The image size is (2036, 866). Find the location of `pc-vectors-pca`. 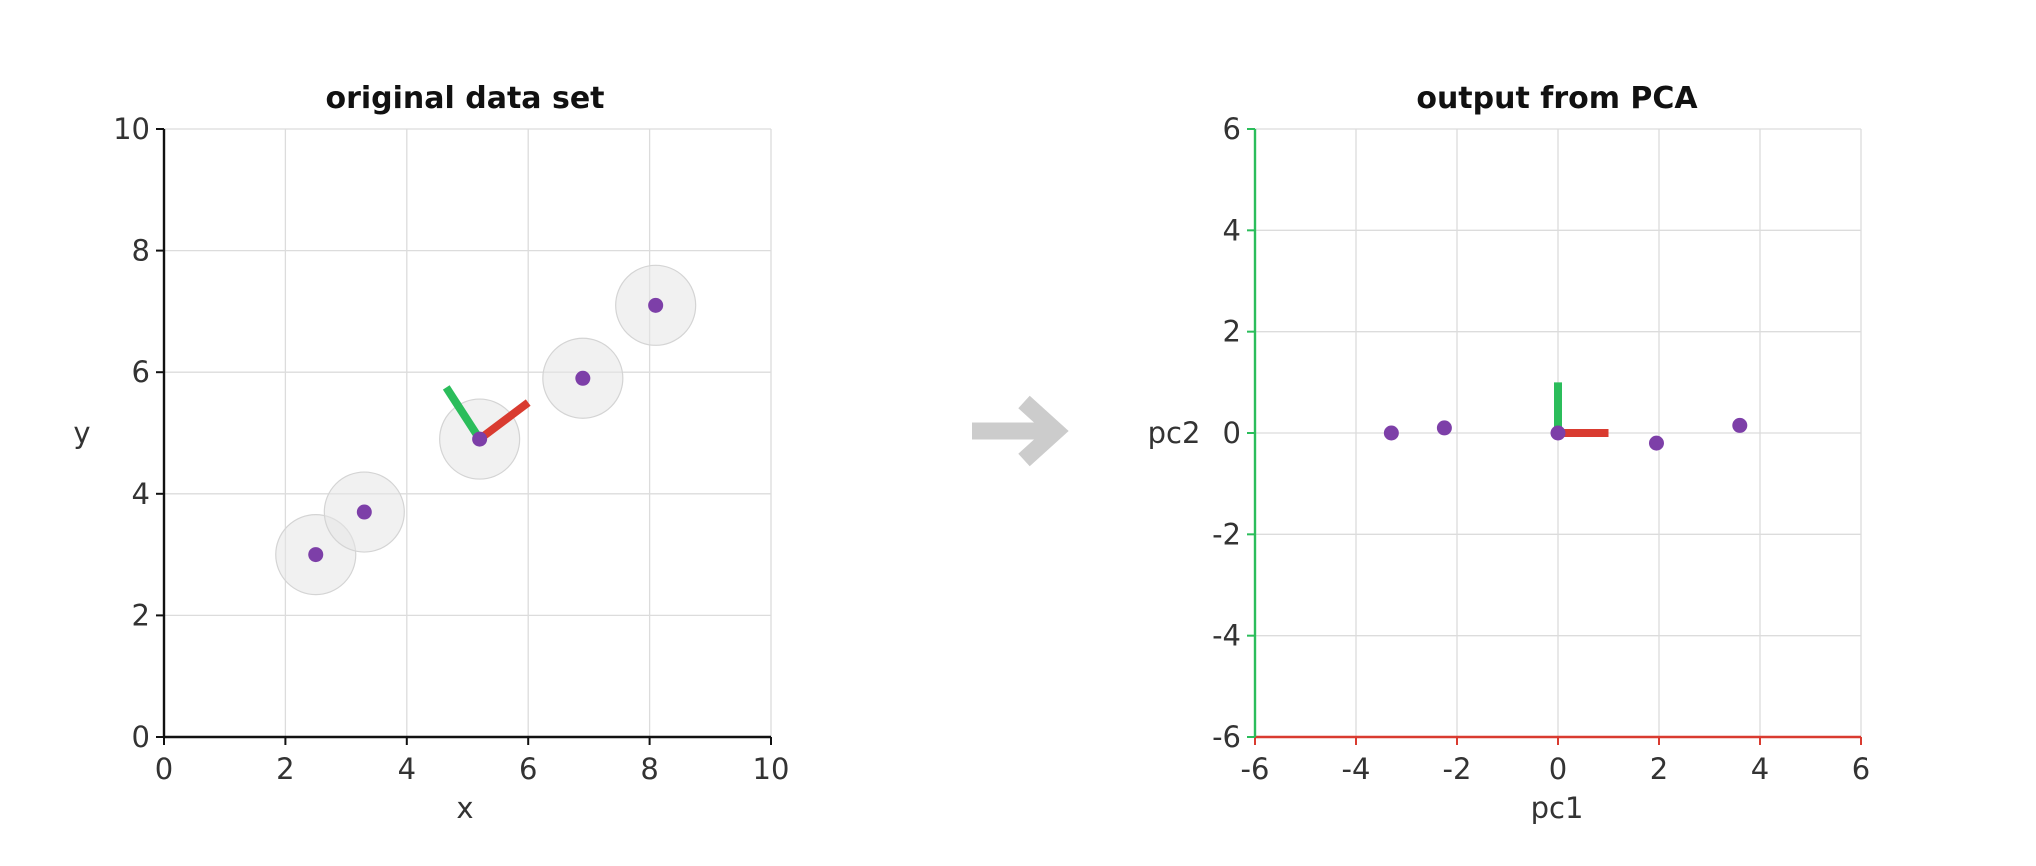

pc-vectors-pca is located at coordinates (1581, 409).